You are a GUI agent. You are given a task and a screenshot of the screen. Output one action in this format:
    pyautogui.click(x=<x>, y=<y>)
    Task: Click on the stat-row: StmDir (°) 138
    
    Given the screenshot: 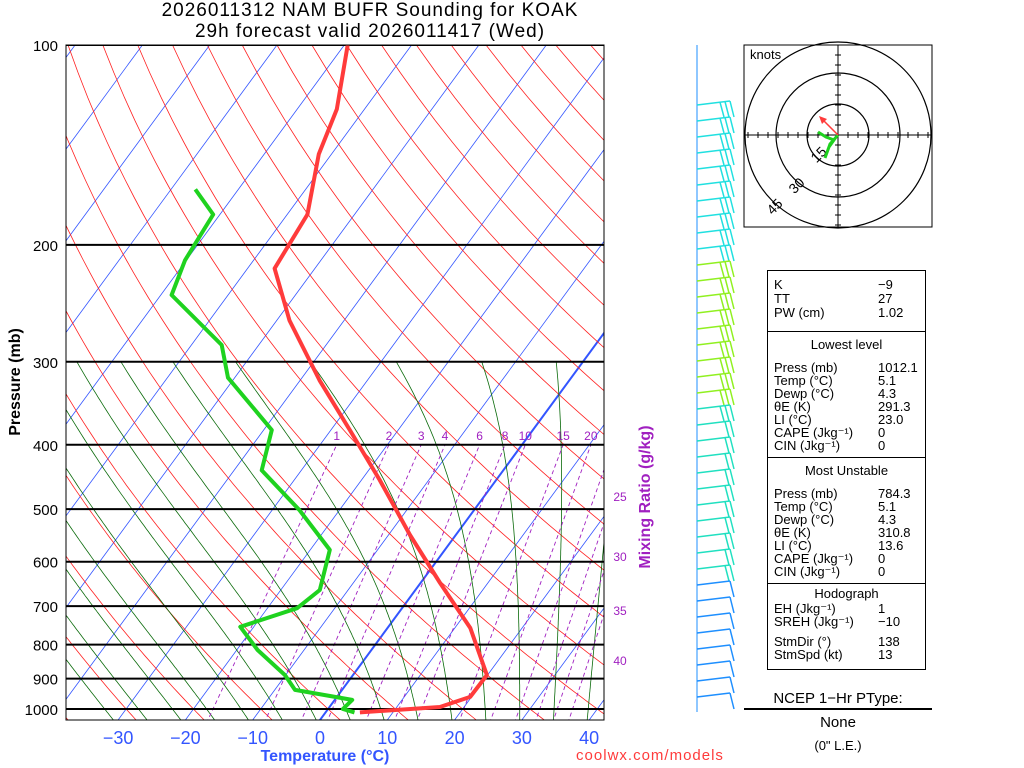 What is the action you would take?
    pyautogui.click(x=849, y=642)
    